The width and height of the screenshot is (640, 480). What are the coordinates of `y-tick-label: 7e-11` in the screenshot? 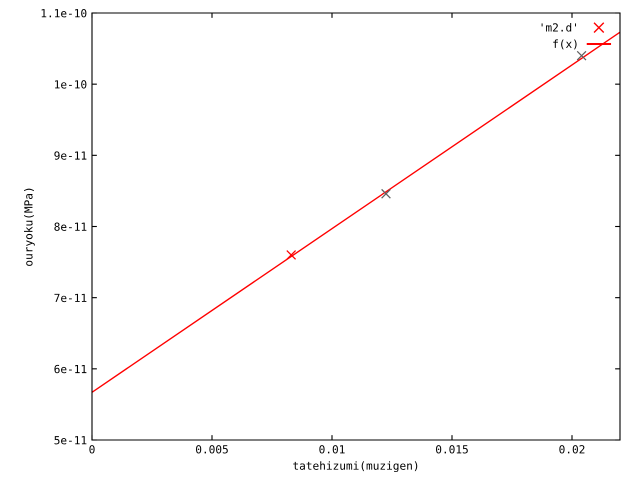 It's located at (70, 298).